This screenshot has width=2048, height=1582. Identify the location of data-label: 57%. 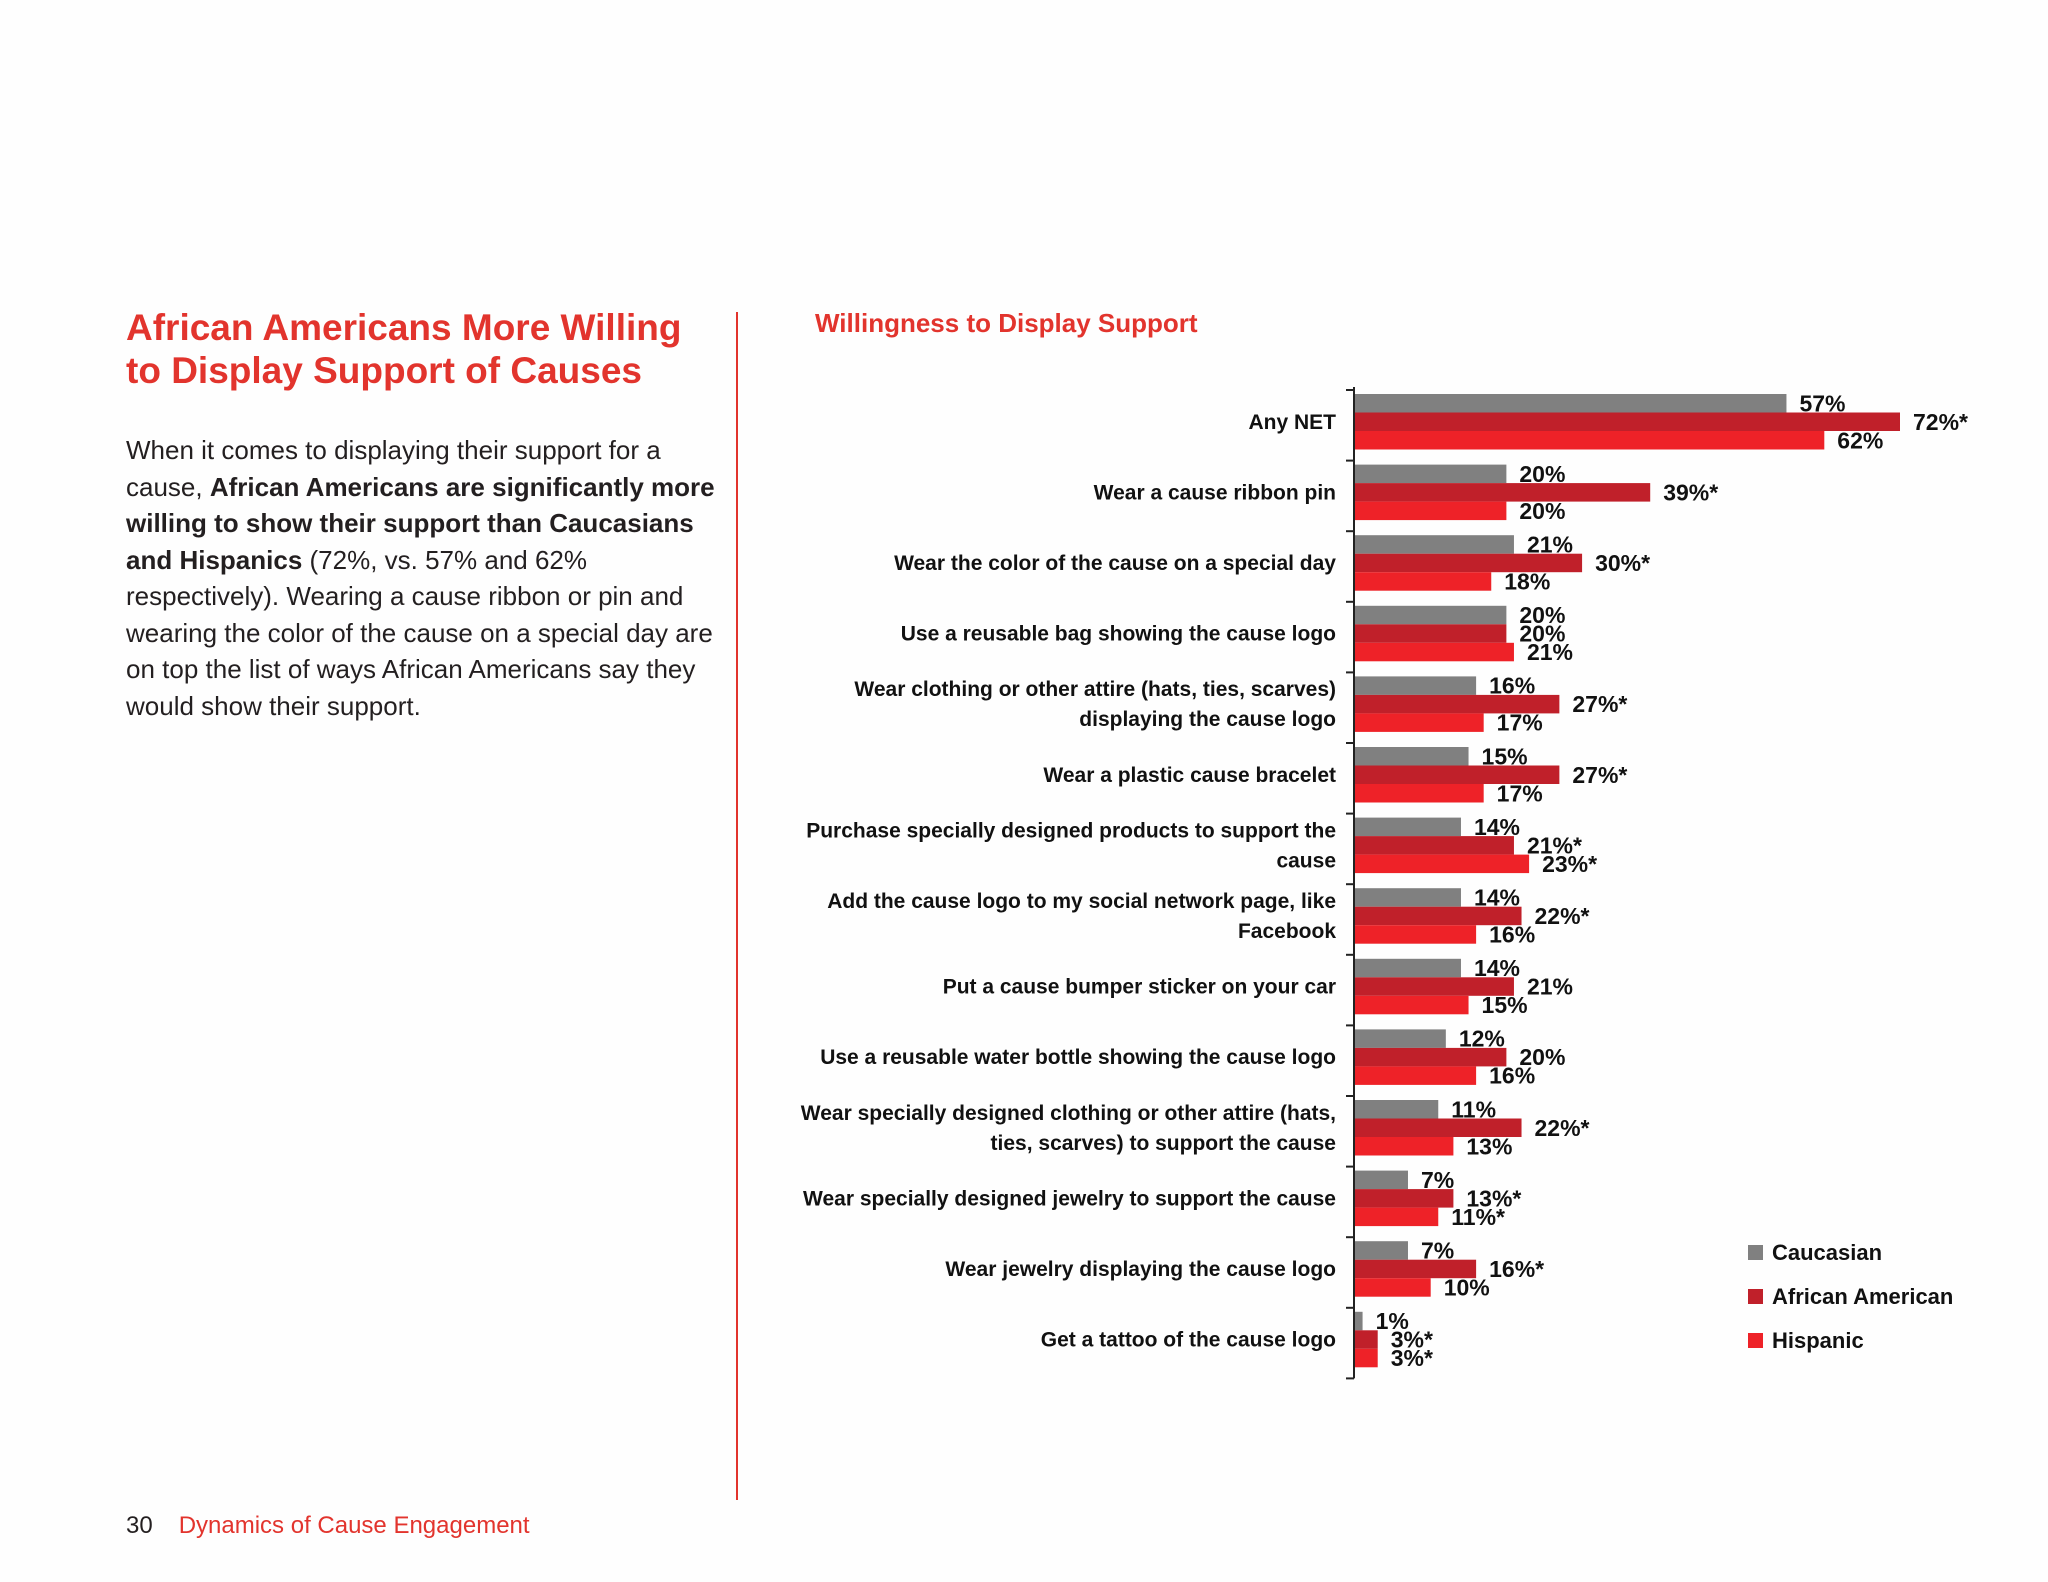
(1822, 403).